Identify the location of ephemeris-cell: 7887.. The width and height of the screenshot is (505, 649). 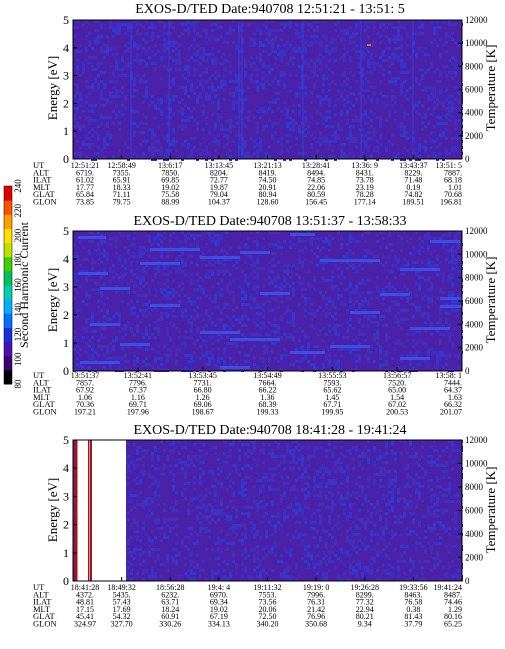
(453, 172).